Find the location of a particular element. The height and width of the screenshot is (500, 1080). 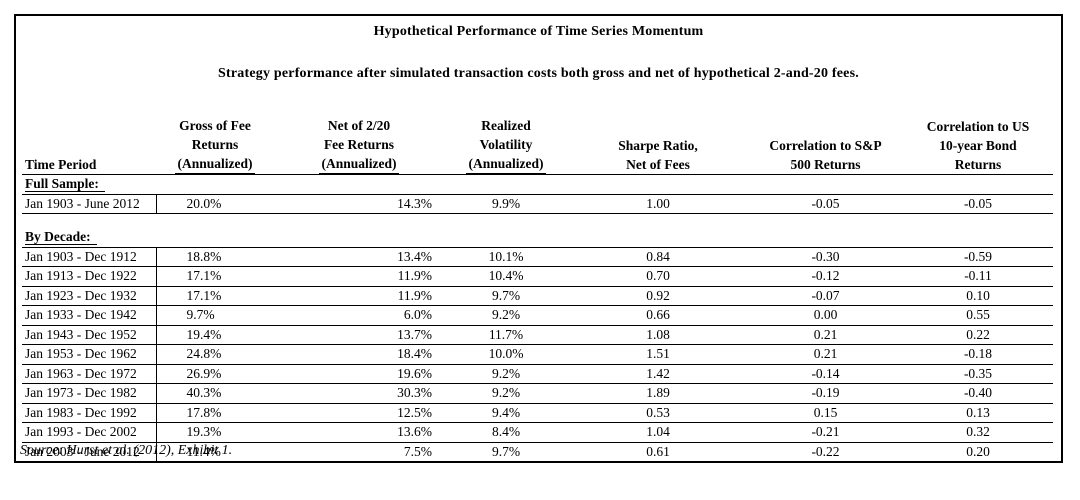

header-line: Correlation to S&P is located at coordinates (825, 145).